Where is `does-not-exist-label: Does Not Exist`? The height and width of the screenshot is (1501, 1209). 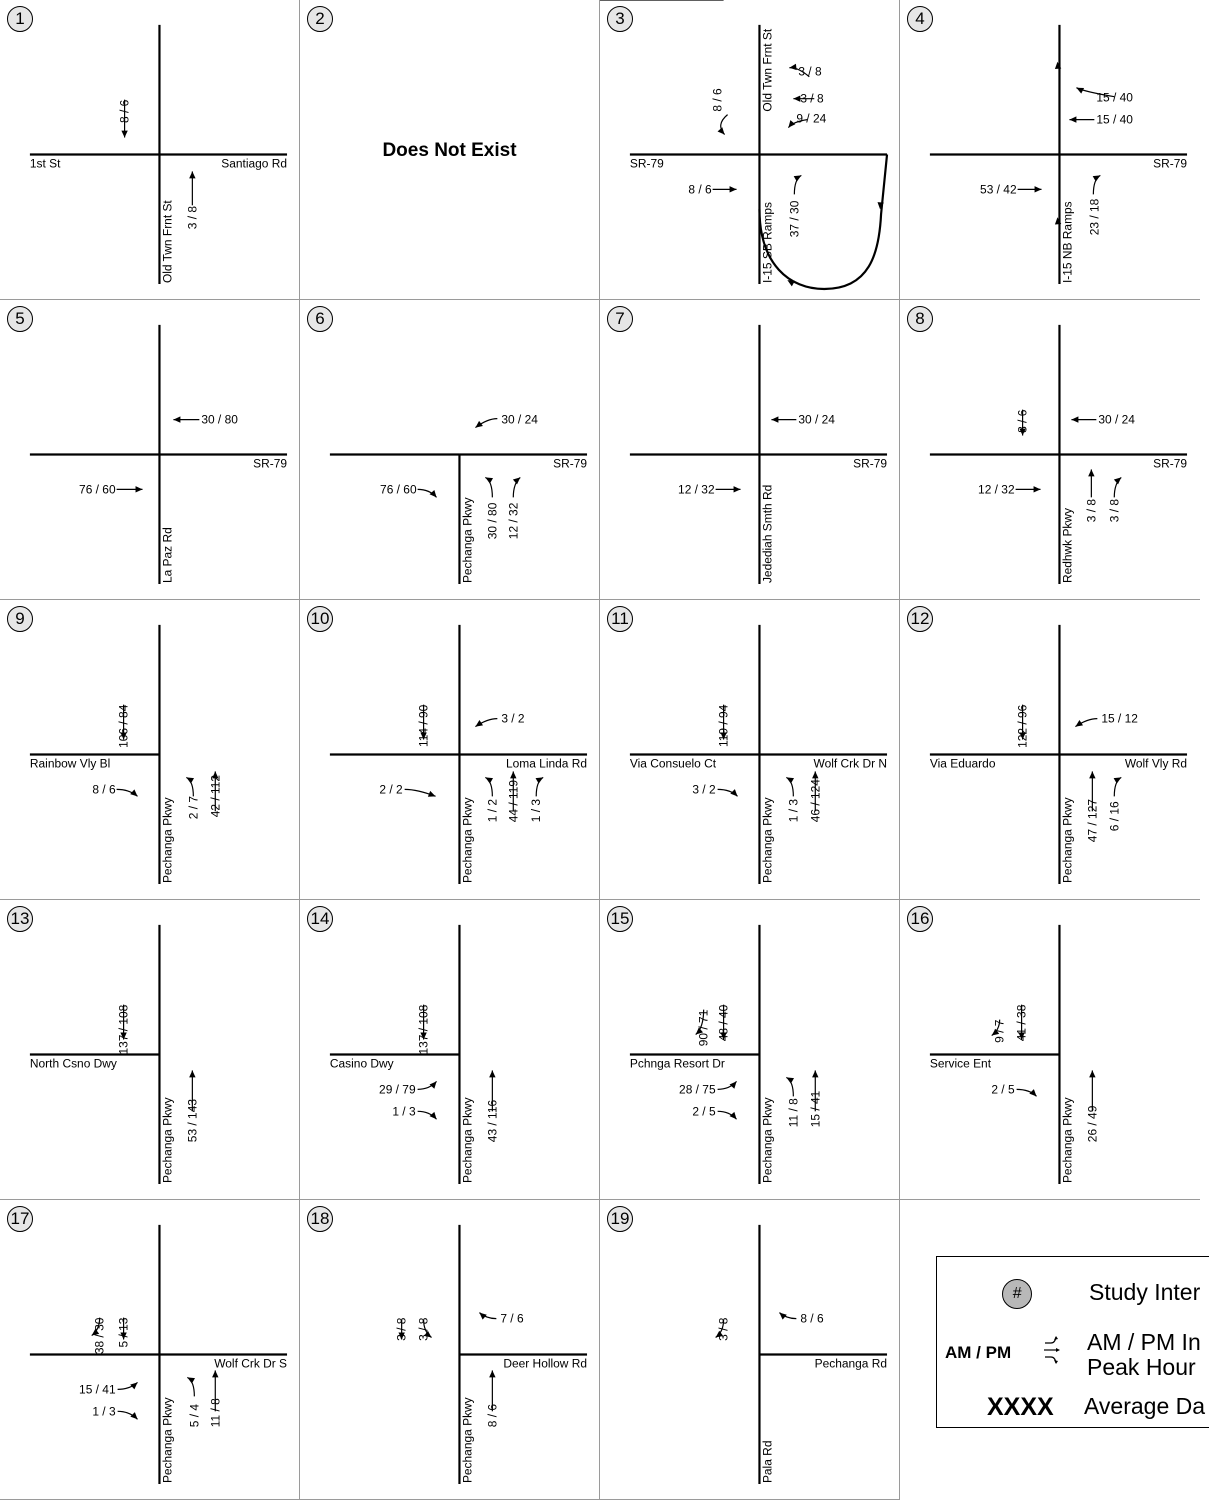
does-not-exist-label: Does Not Exist is located at coordinates (449, 150).